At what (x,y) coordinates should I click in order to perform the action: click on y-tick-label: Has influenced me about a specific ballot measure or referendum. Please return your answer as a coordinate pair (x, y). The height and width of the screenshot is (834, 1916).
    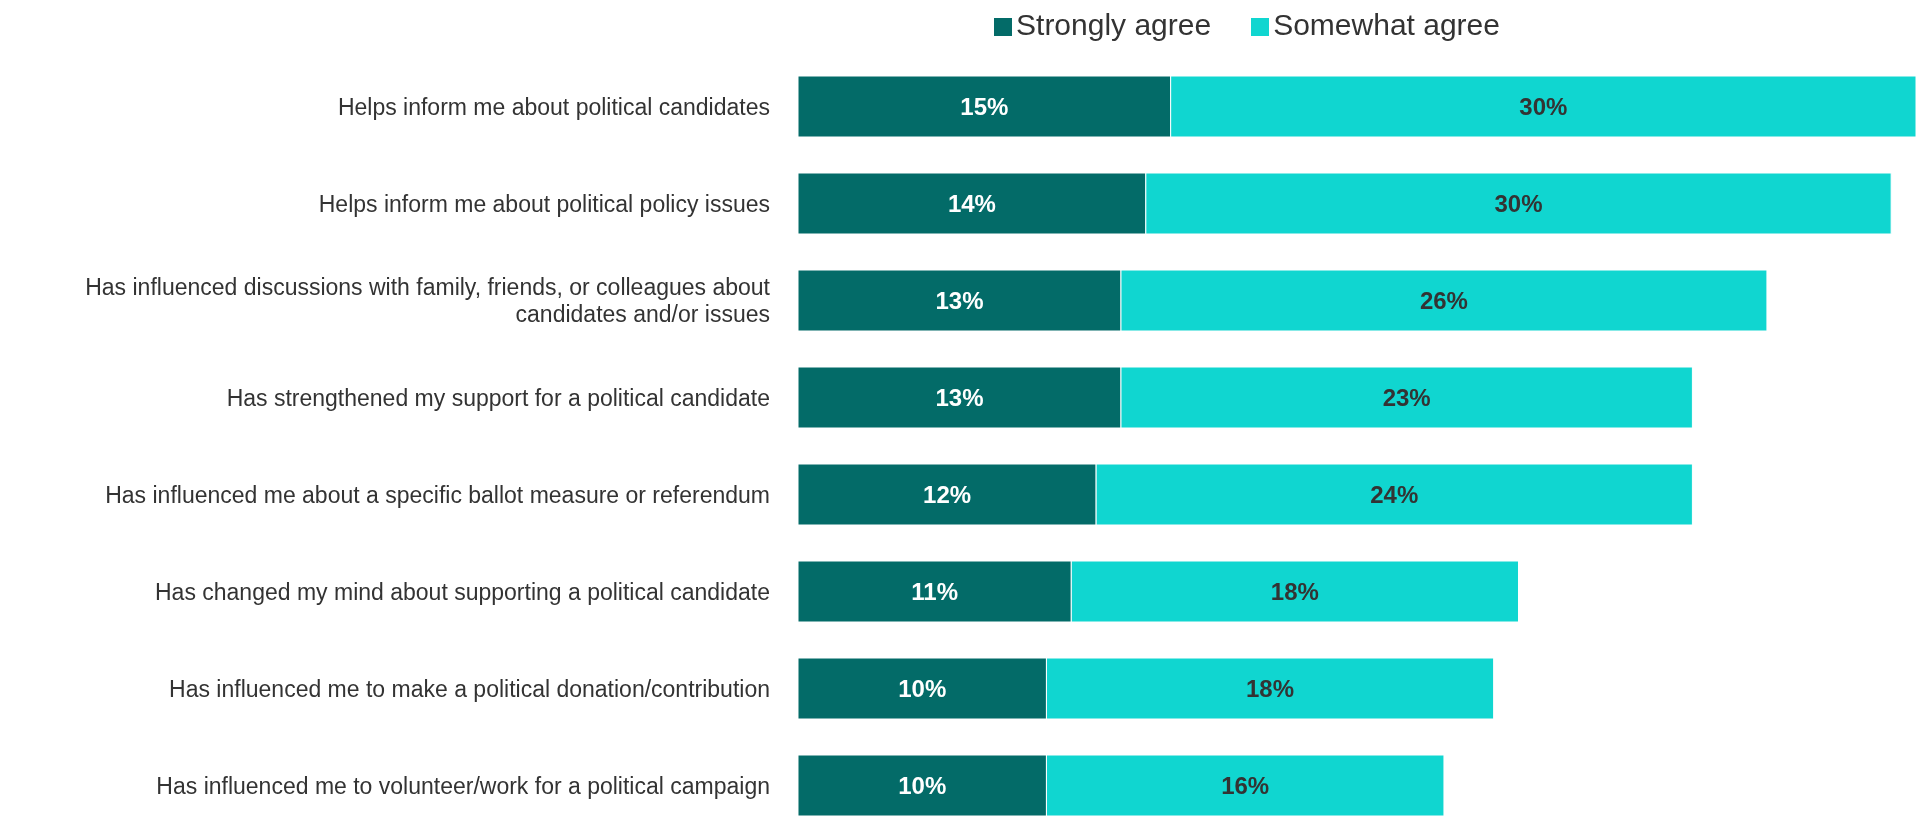
    Looking at the image, I should click on (437, 494).